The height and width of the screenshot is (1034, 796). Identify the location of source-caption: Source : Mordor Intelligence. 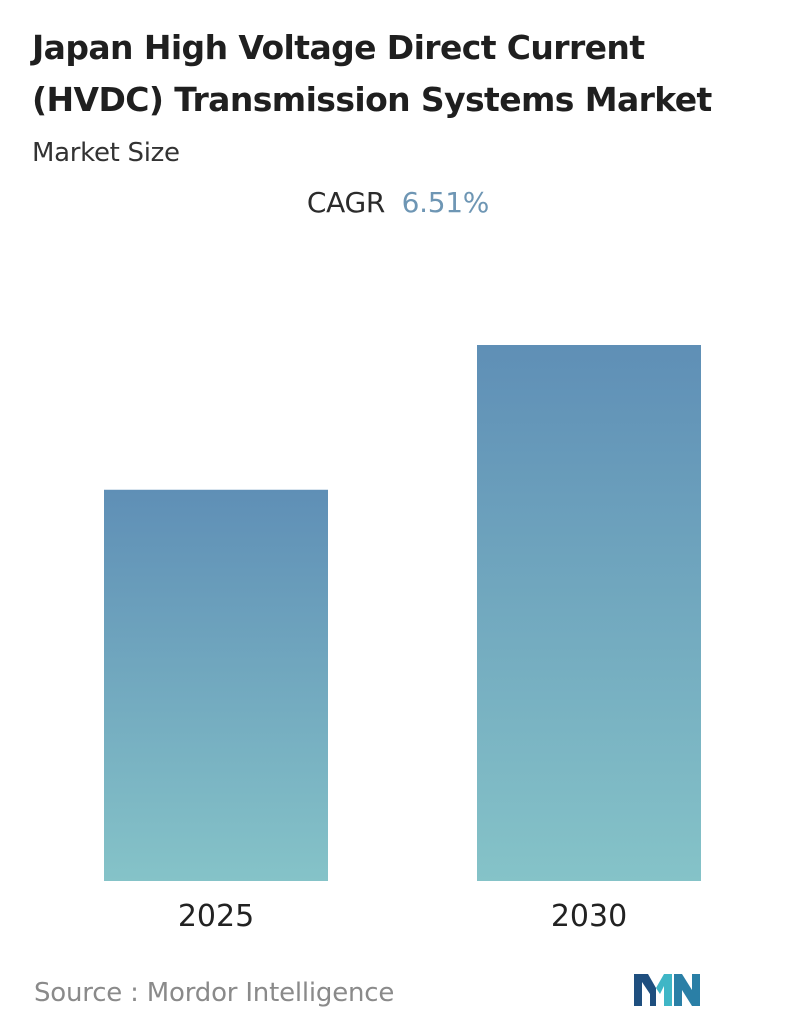
(214, 993).